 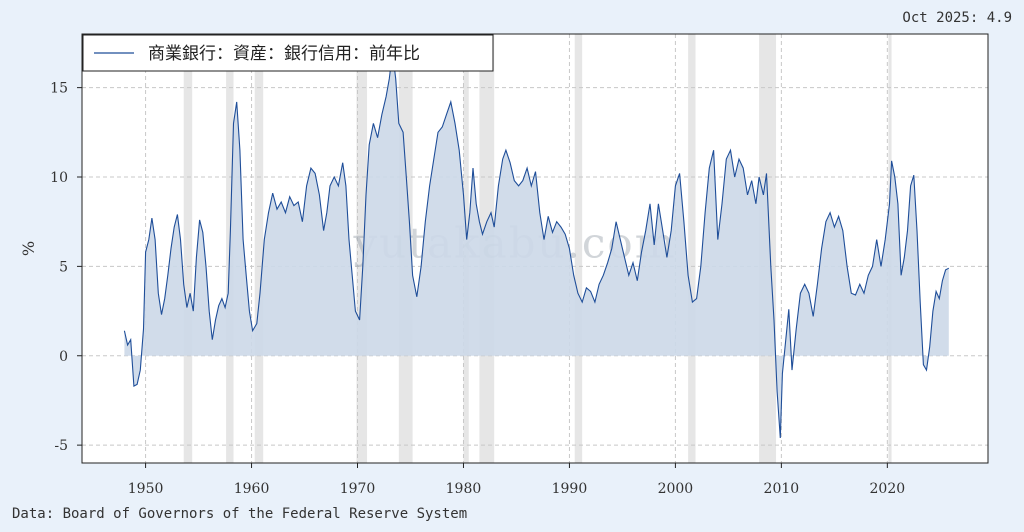 What do you see at coordinates (358, 489) in the screenshot?
I see `x-tick-label: 1970` at bounding box center [358, 489].